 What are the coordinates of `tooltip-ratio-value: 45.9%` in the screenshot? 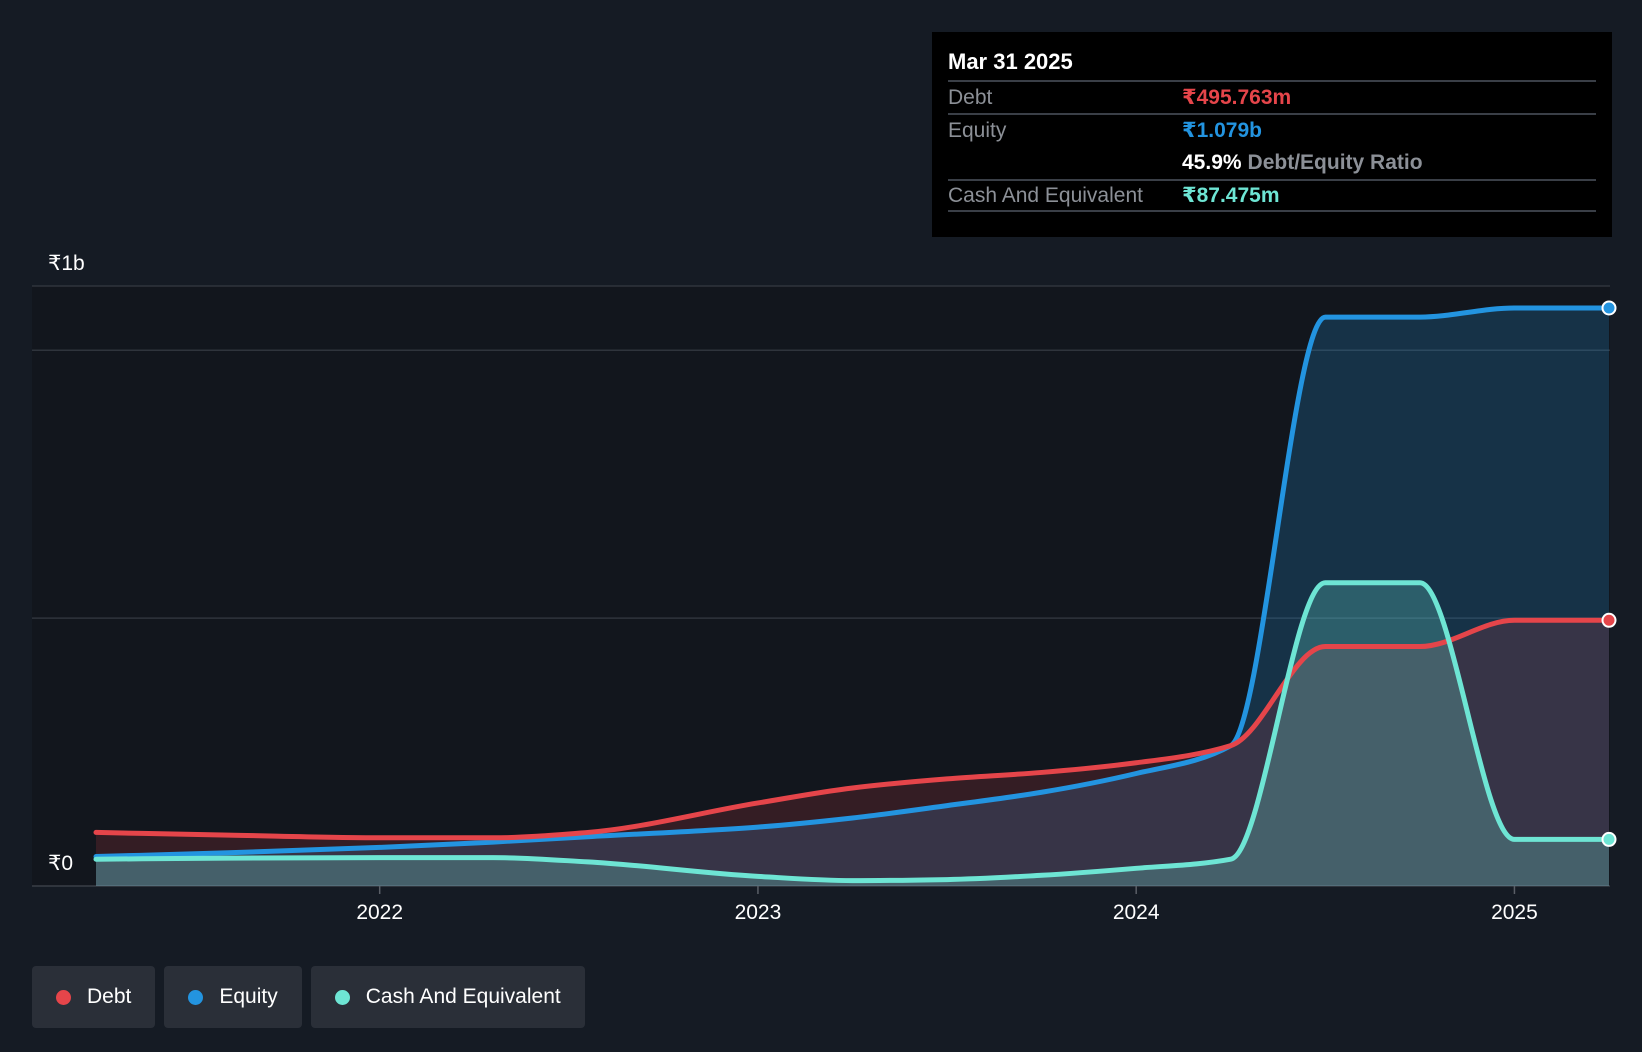 It's located at (1212, 162).